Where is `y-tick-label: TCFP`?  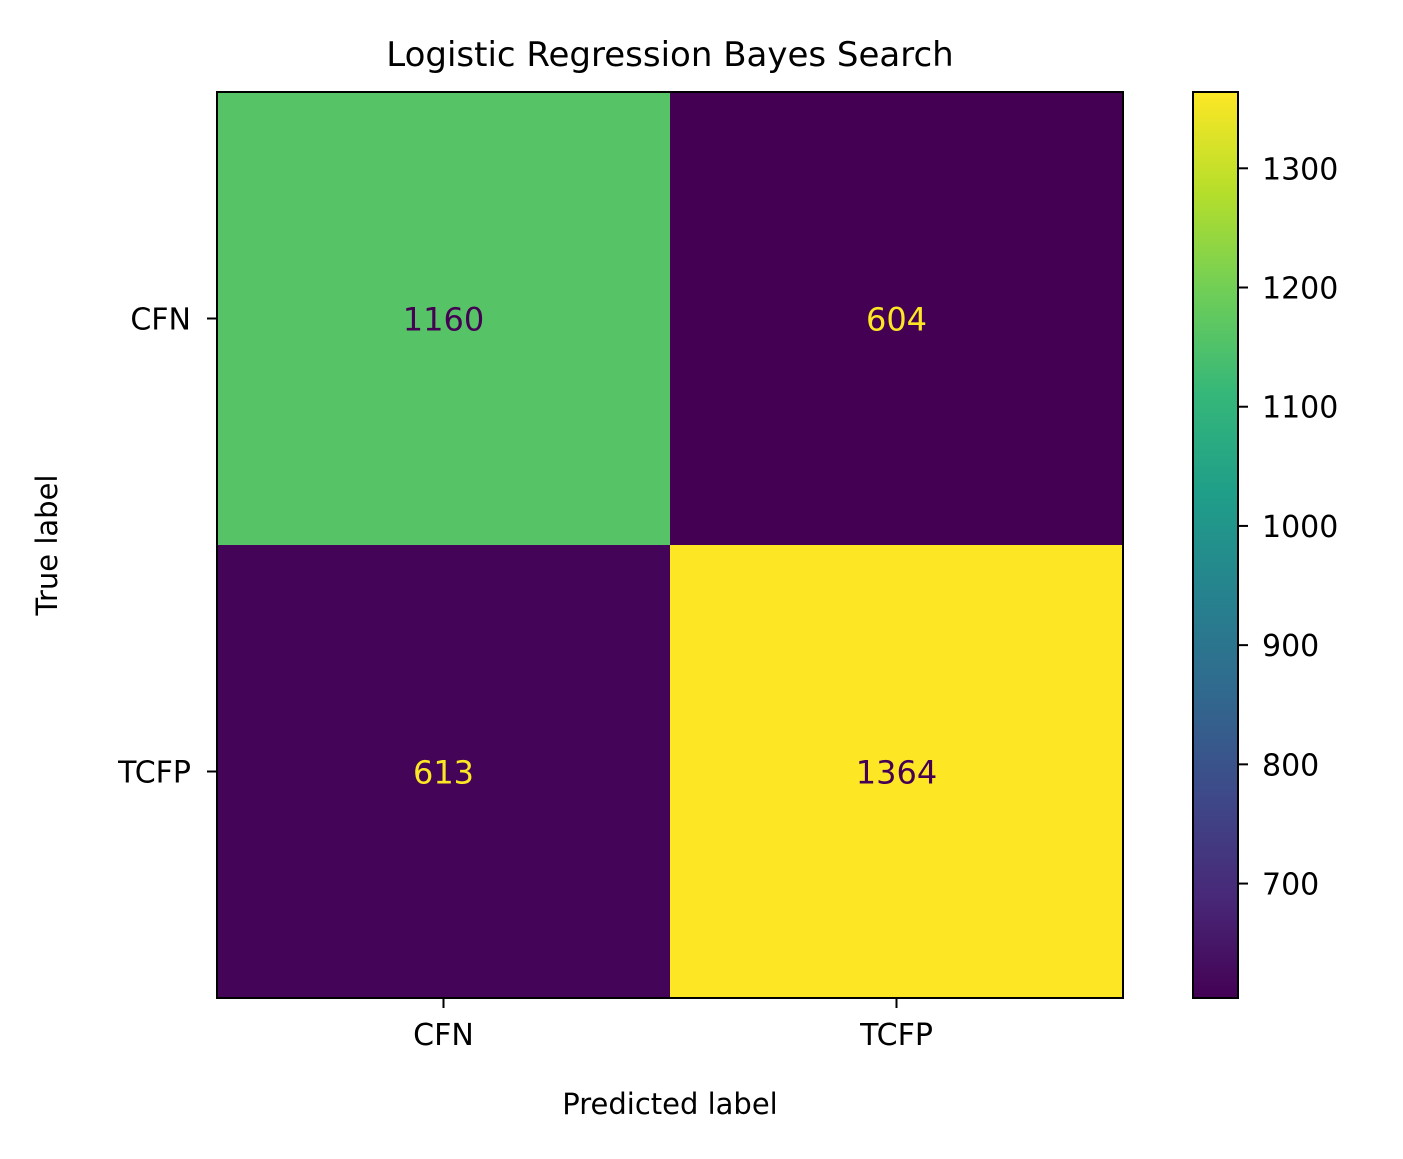
y-tick-label: TCFP is located at coordinates (154, 773).